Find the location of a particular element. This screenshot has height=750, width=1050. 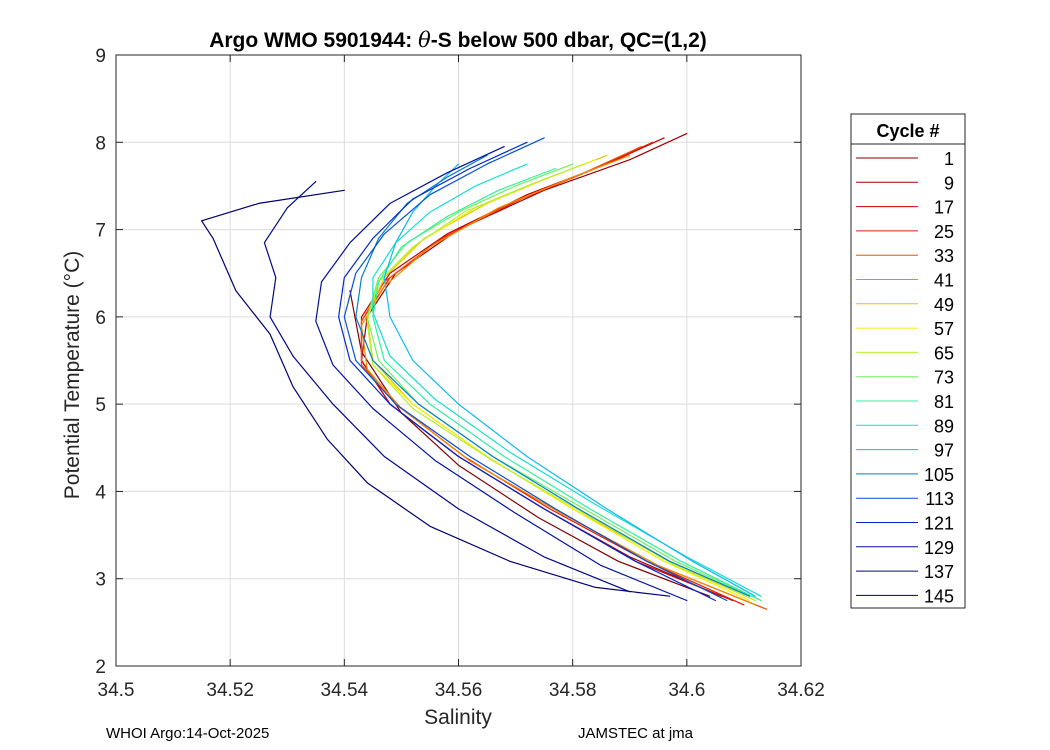

footer-source: WHOI Argo:14-Oct-2025 is located at coordinates (188, 733).